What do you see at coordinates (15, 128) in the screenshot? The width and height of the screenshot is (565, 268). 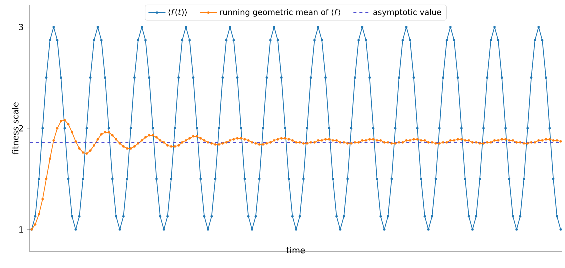 I see `y-axis-title: fitness scale` at bounding box center [15, 128].